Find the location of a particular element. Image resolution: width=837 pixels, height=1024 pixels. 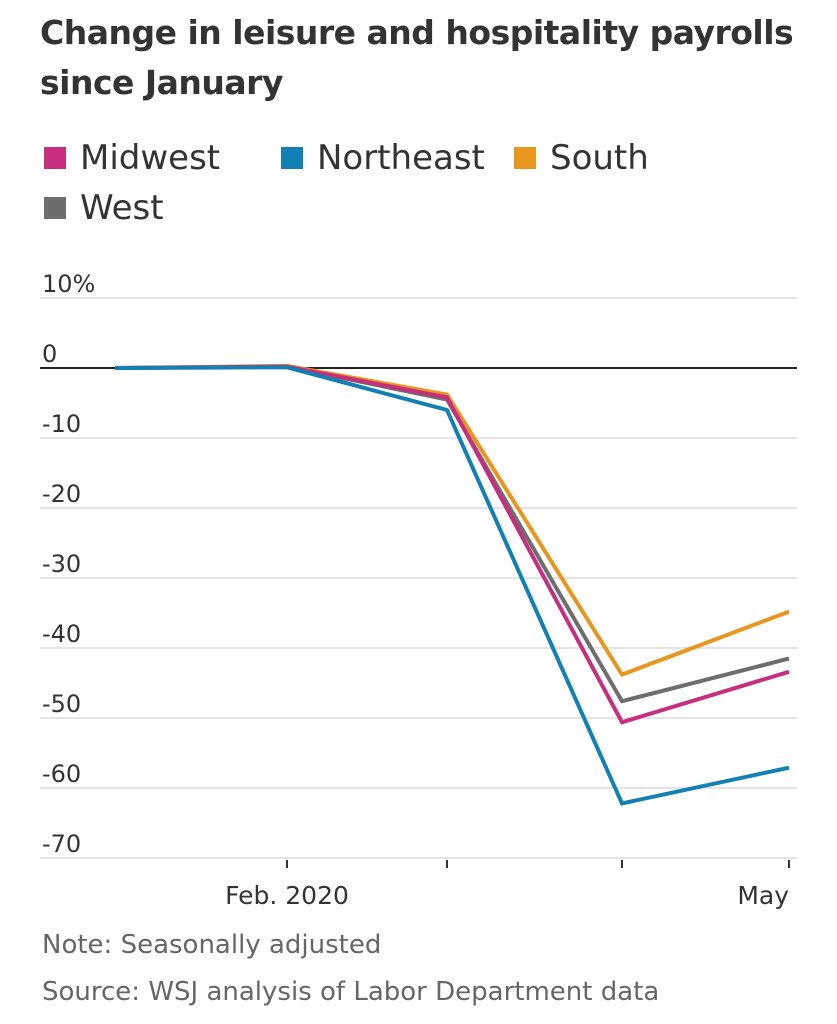

legend-label-south: South is located at coordinates (599, 158).